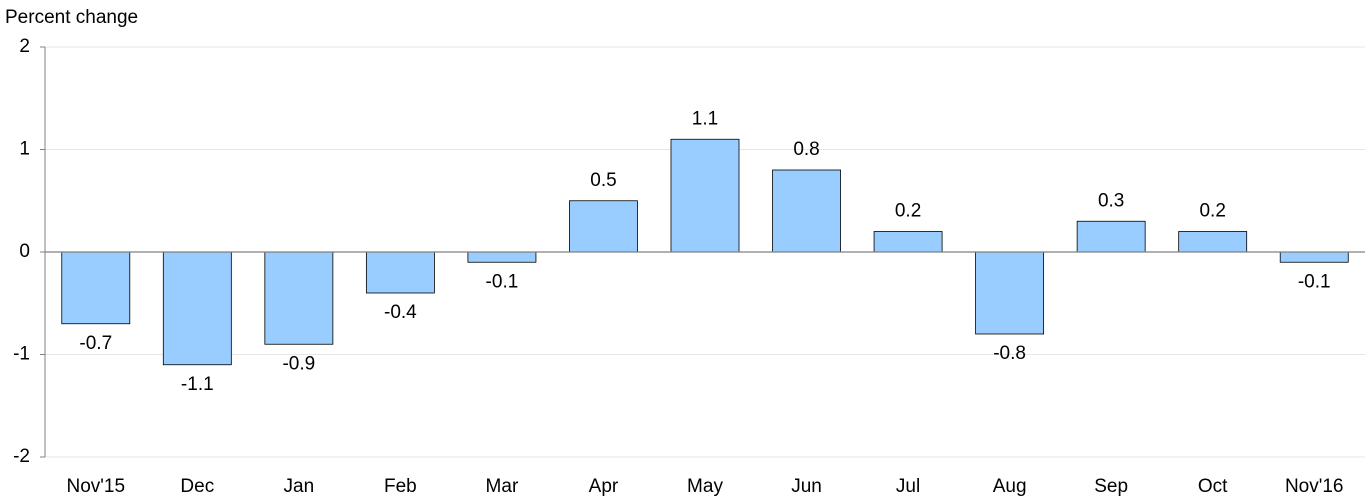 The height and width of the screenshot is (501, 1371). What do you see at coordinates (604, 486) in the screenshot?
I see `x-tick-label: Apr` at bounding box center [604, 486].